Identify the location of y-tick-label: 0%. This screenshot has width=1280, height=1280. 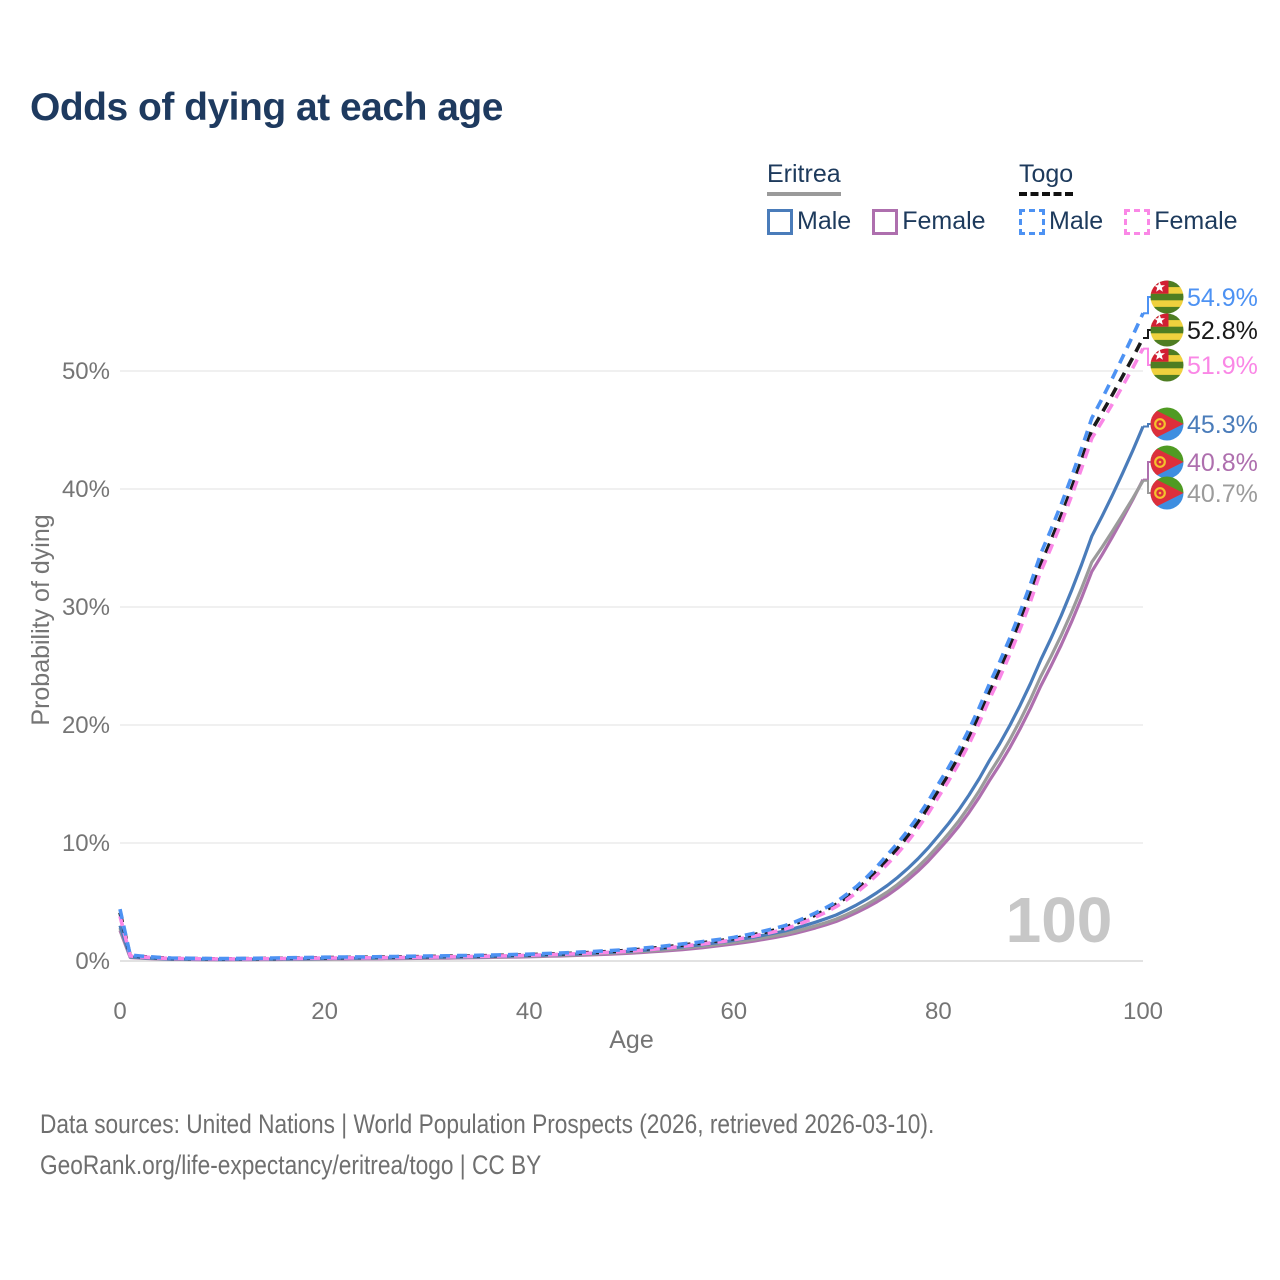
(92, 961).